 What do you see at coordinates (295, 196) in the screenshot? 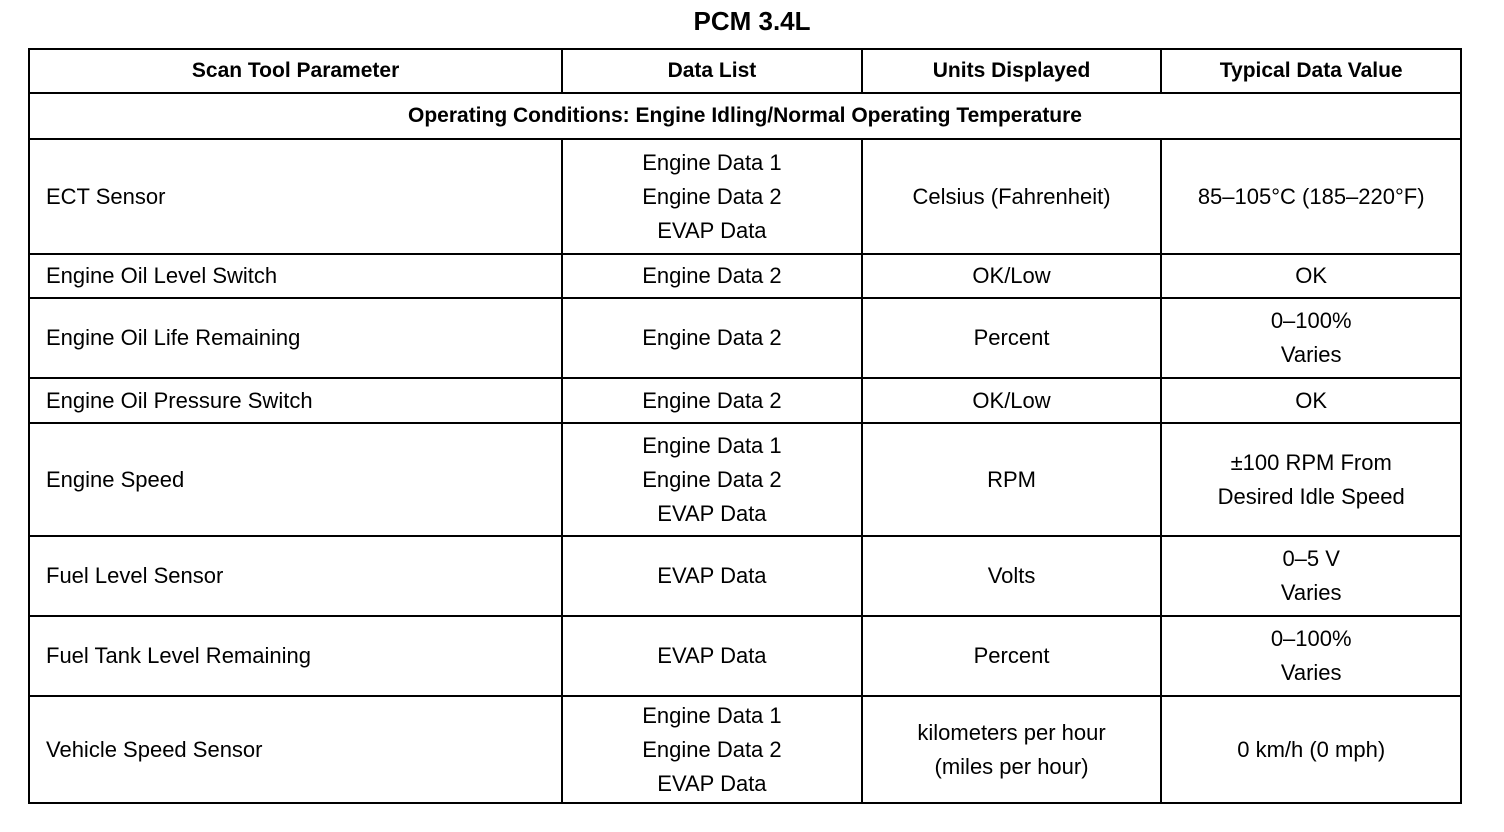
I see `parameter-cell: ECT Sensor` at bounding box center [295, 196].